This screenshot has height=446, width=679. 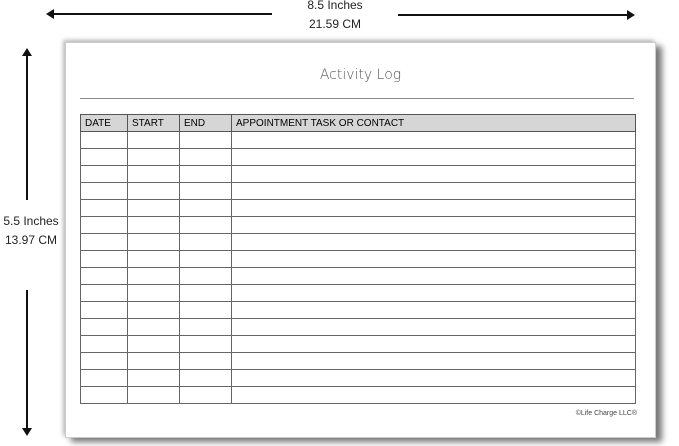 What do you see at coordinates (606, 413) in the screenshot?
I see `copyright: ©Life Charge LLC®` at bounding box center [606, 413].